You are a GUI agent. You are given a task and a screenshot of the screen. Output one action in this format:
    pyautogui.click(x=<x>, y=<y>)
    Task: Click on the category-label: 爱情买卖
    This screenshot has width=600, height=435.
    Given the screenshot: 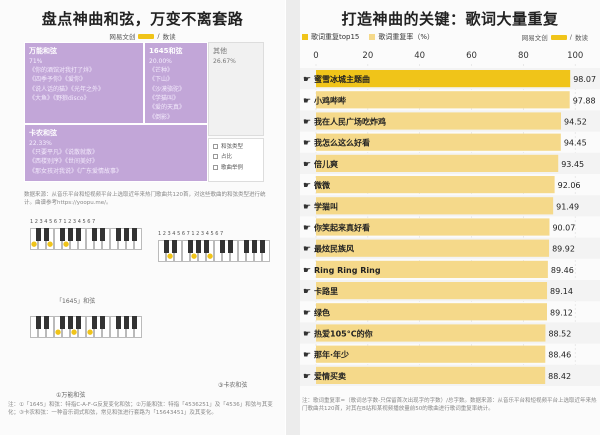 What is the action you would take?
    pyautogui.click(x=330, y=376)
    